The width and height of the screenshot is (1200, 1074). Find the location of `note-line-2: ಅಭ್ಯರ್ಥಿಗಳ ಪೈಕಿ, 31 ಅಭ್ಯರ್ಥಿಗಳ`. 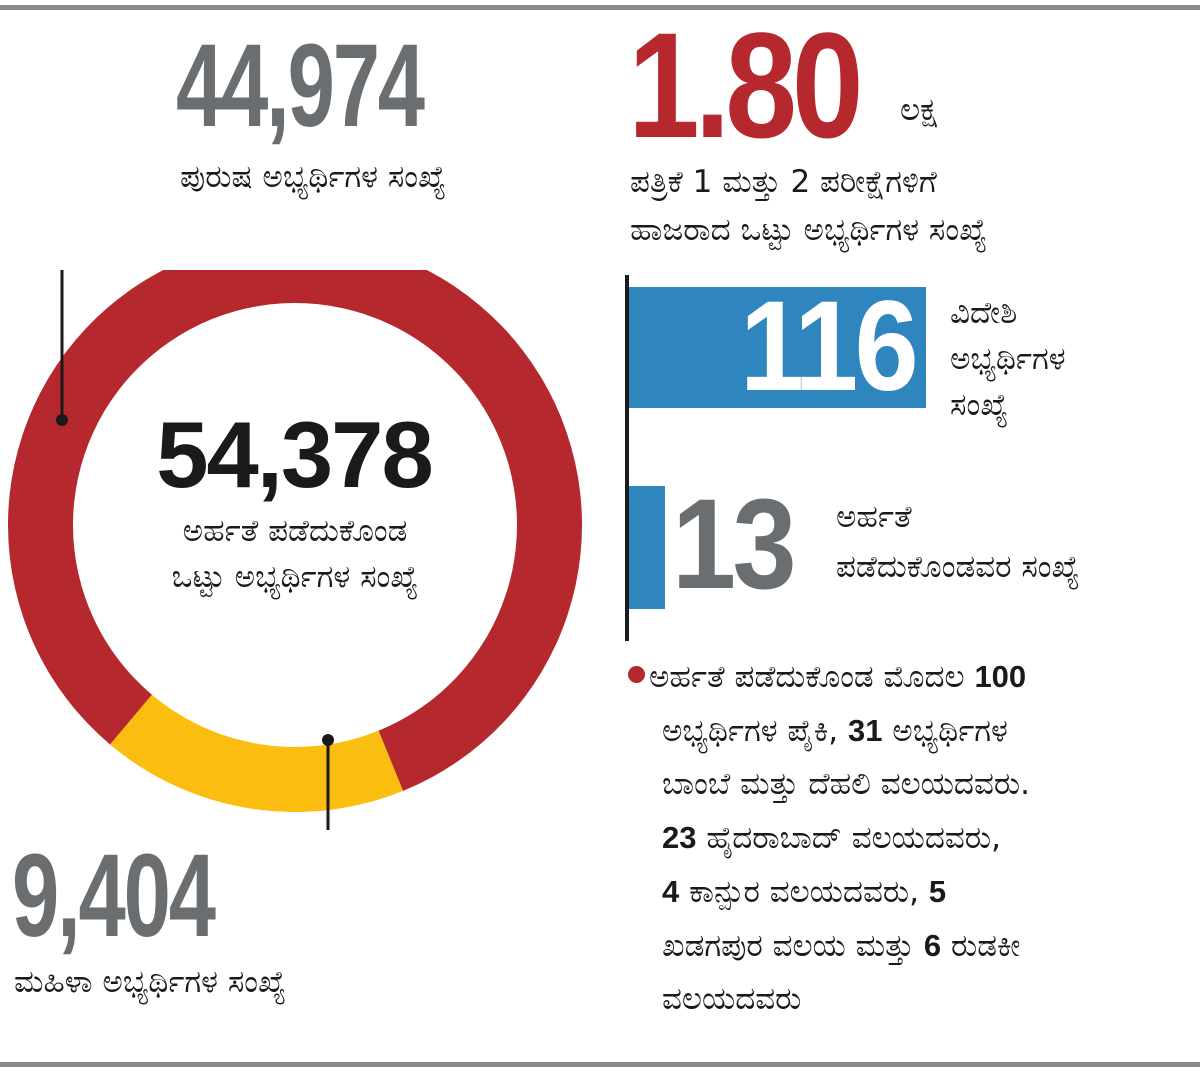

note-line-2: ಅಭ್ಯರ್ಥಿಗಳ ಪೈಕಿ, 31 ಅಭ್ಯರ್ಥಿಗಳ is located at coordinates (908, 731).